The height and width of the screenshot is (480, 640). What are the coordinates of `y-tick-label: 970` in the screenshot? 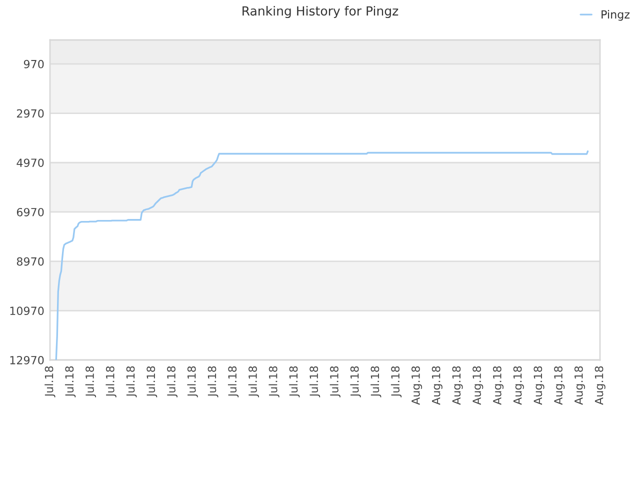 It's located at (34, 64).